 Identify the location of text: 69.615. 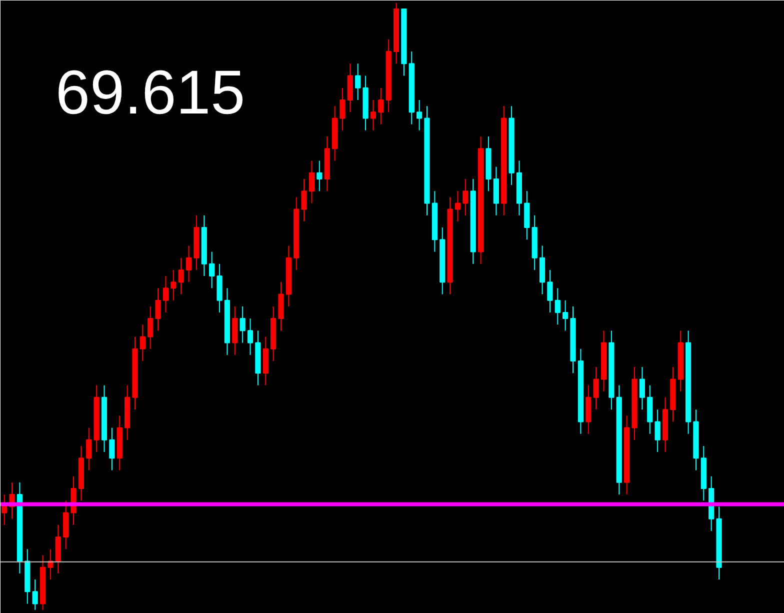
(151, 93).